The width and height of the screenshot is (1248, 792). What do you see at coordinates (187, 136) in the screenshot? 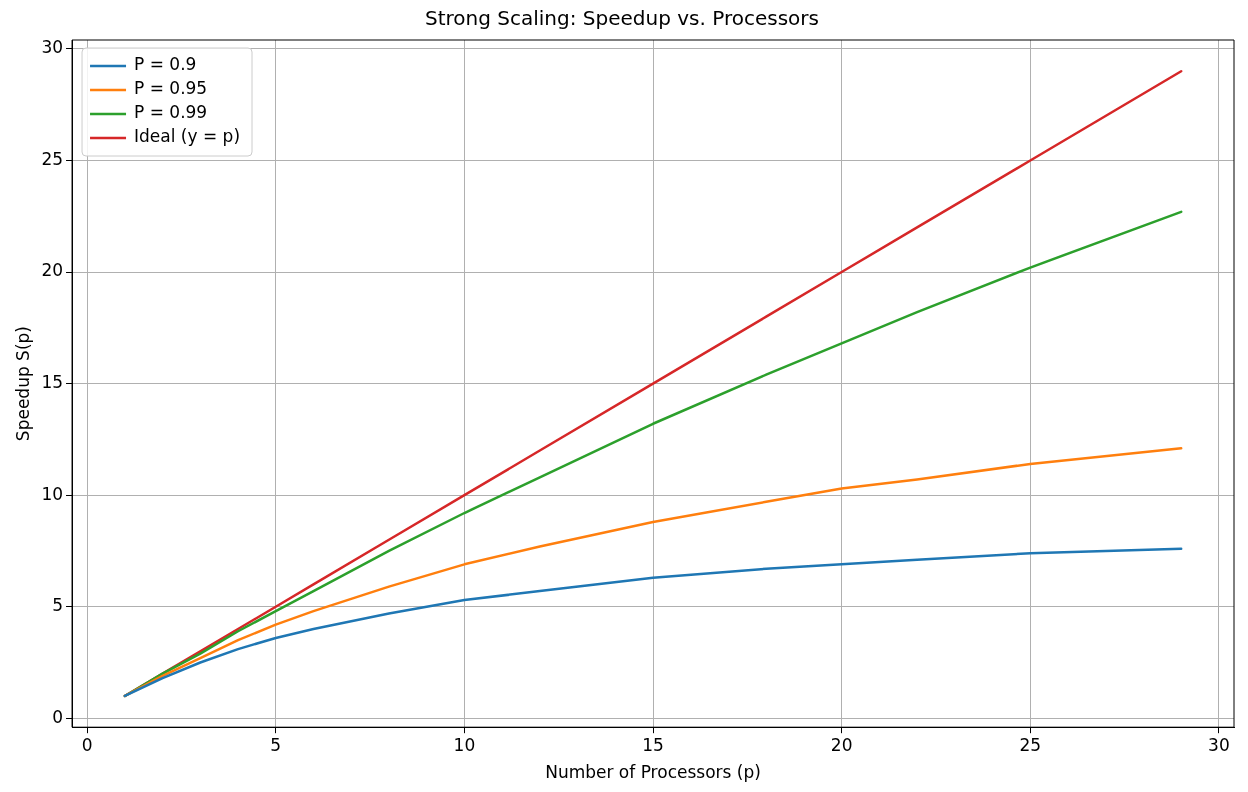
I see `legend-label: Ideal (y = p)` at bounding box center [187, 136].